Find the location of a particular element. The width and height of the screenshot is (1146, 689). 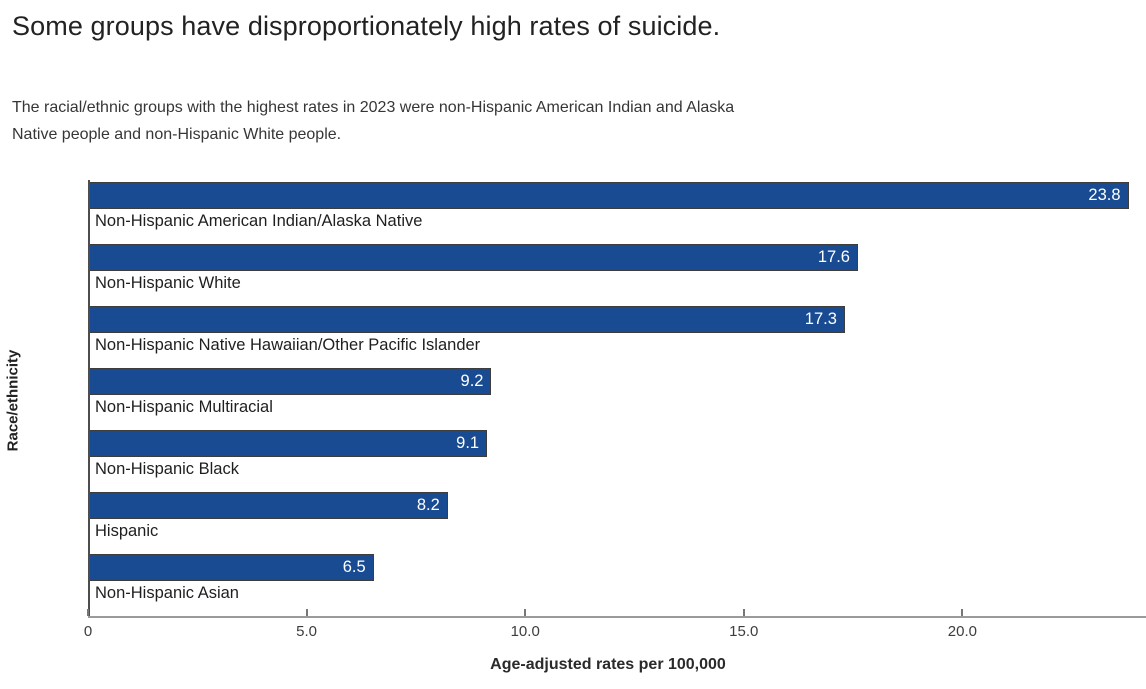

bar: 17.3 is located at coordinates (467, 319).